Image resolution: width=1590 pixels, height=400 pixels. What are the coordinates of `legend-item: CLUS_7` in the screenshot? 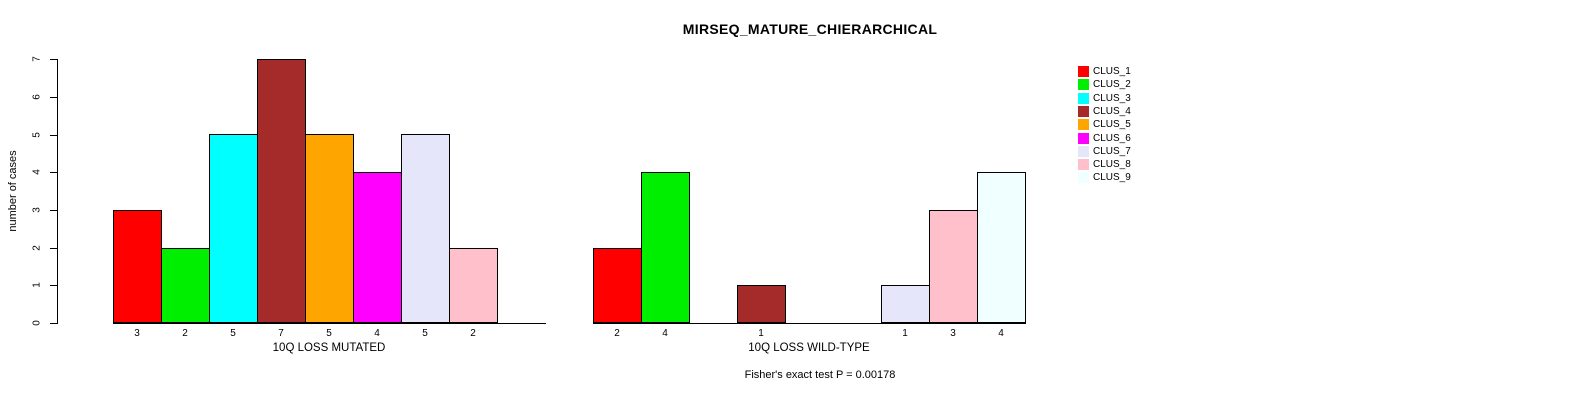 It's located at (1104, 151).